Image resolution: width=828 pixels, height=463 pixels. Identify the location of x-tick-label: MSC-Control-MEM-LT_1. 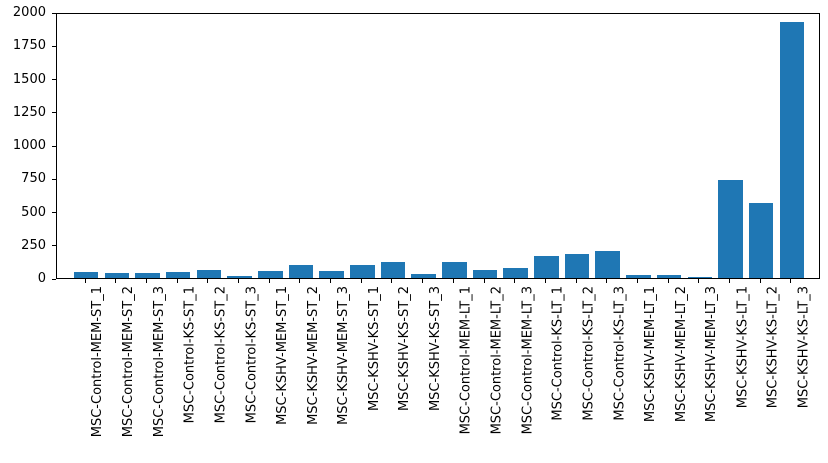
(466, 360).